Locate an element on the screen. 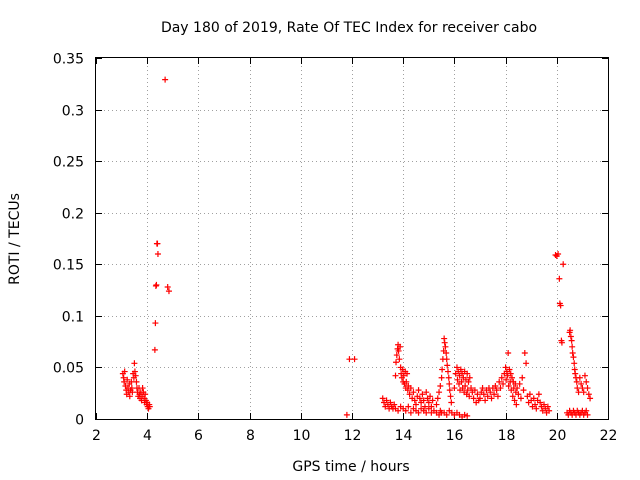  y-tick-label: 0.25 is located at coordinates (68, 163).